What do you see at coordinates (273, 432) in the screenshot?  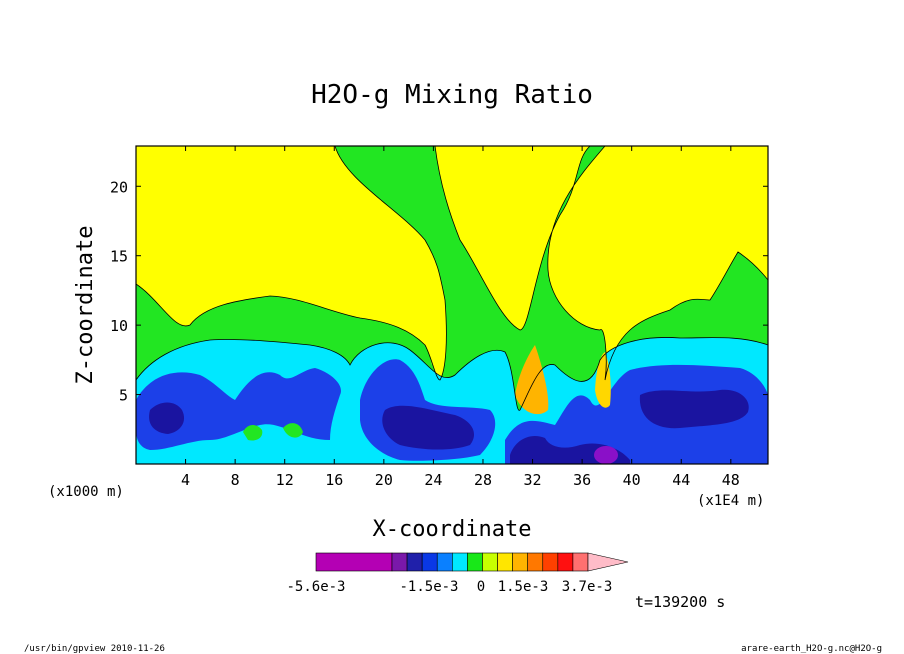 I see `region-green-patch` at bounding box center [273, 432].